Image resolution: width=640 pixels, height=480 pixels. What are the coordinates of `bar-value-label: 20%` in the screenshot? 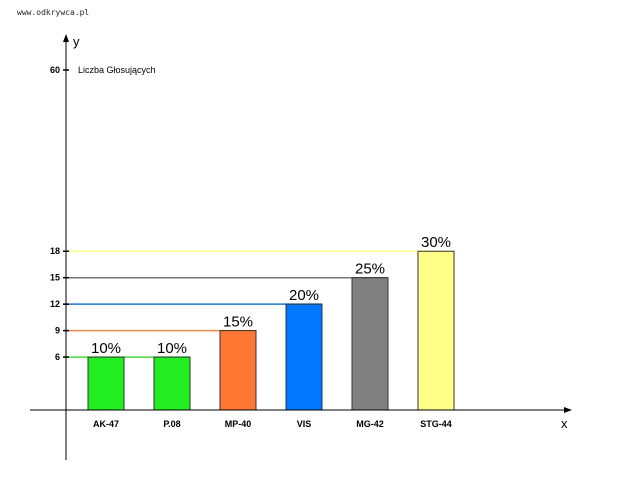 It's located at (304, 295).